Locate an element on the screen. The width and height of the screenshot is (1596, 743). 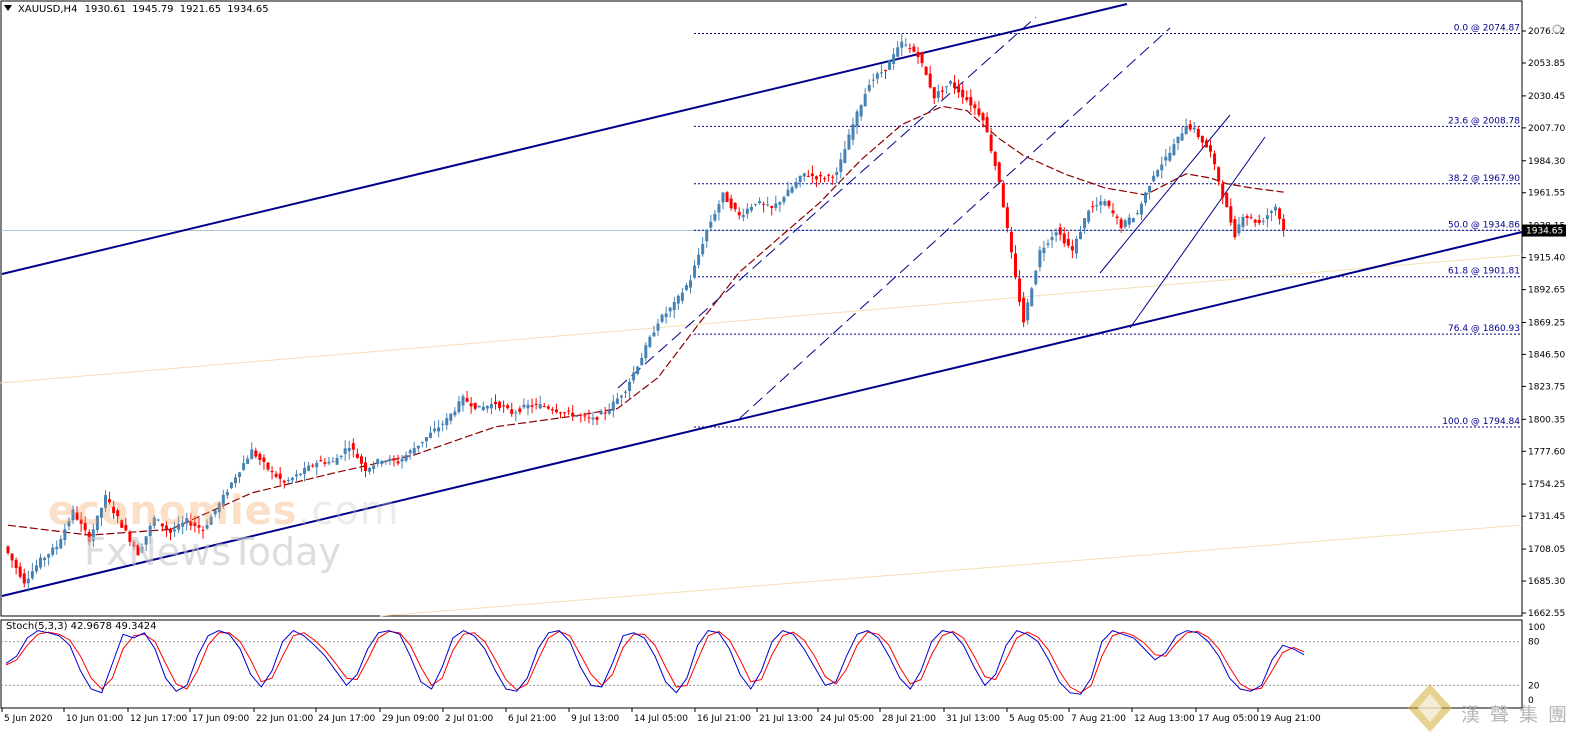
y-tick-label: 1915.40 is located at coordinates (1546, 259).